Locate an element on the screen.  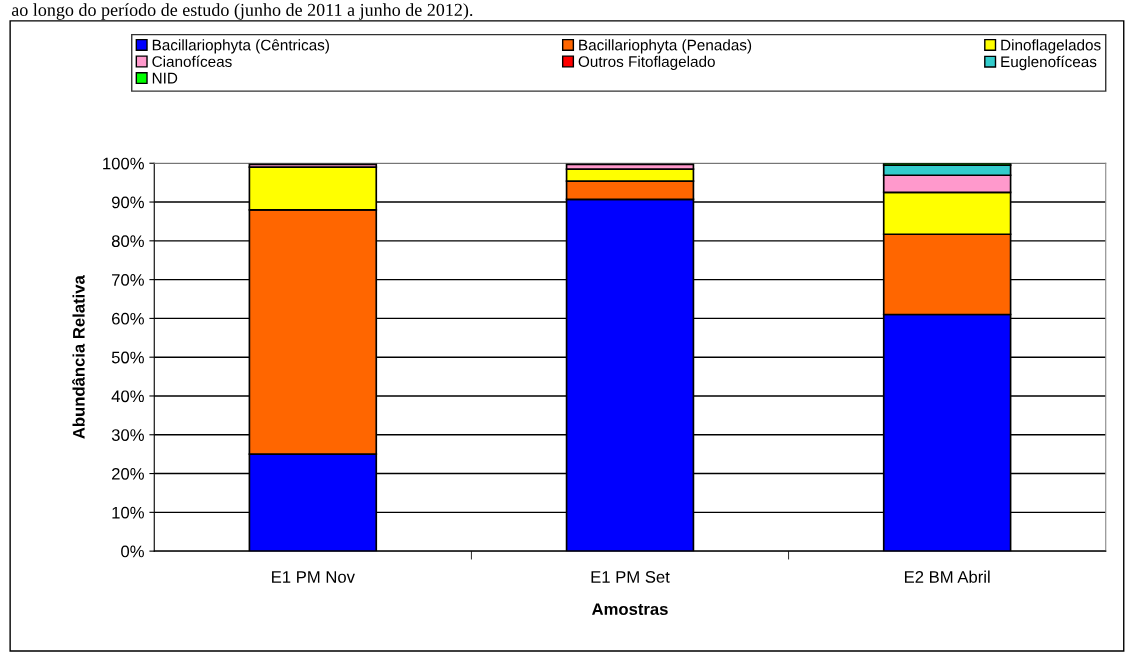
x-tick-label: E1 PM Nov is located at coordinates (313, 577).